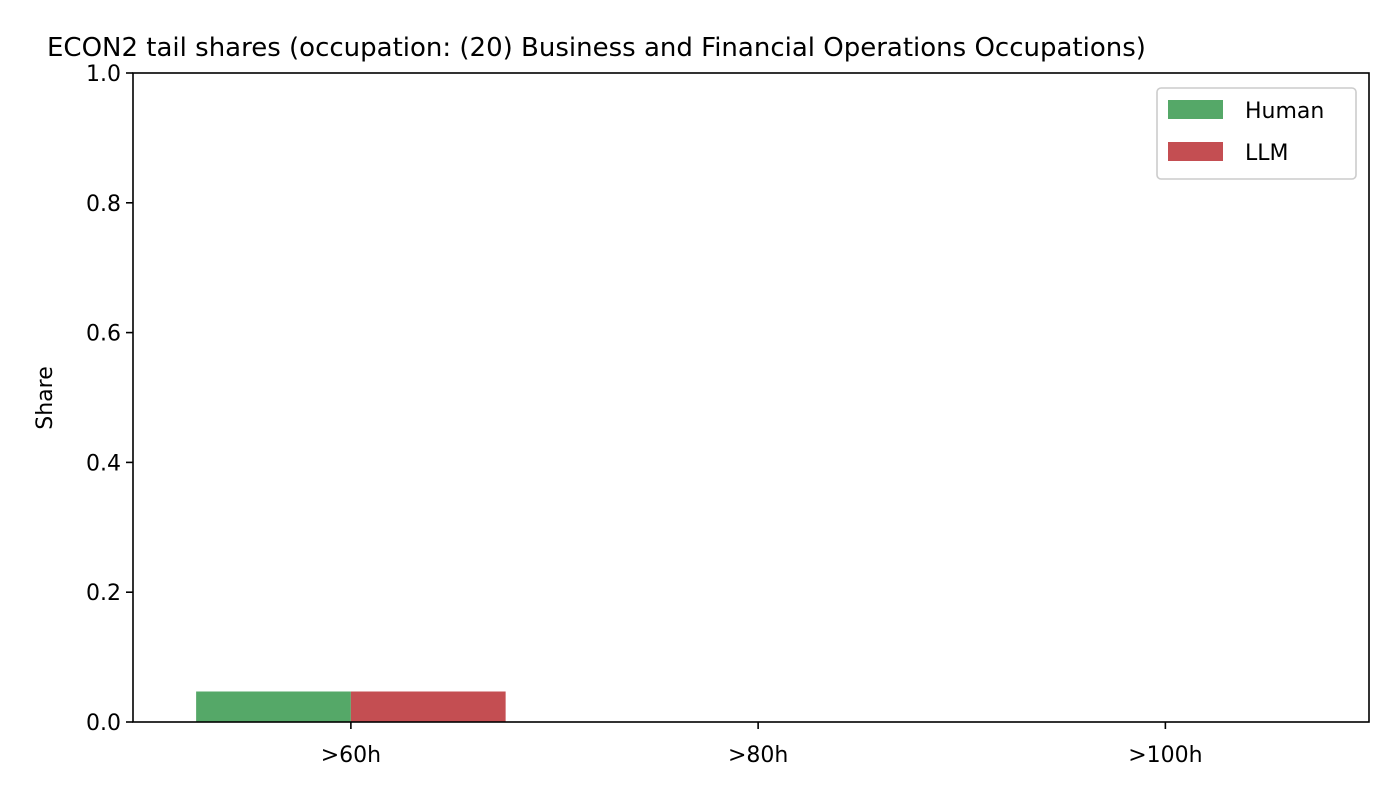 This screenshot has height=800, width=1400. Describe the element at coordinates (1195, 109) in the screenshot. I see `legend-swatch-human` at that location.